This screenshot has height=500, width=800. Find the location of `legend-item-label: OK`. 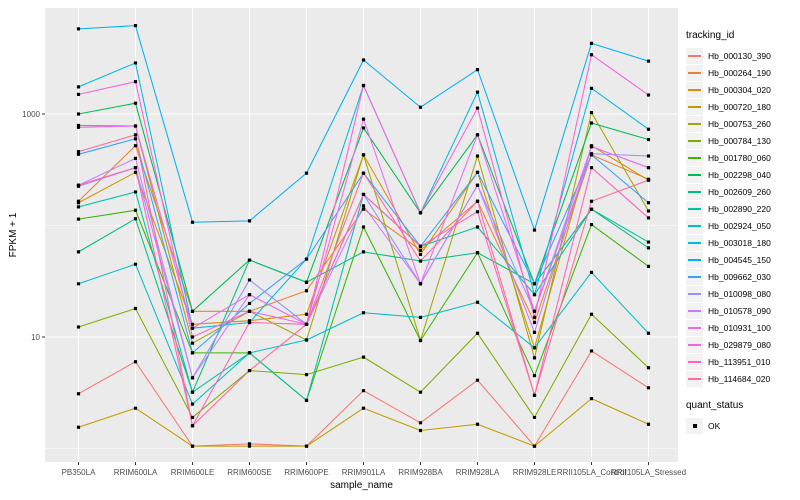

legend-item-label: OK is located at coordinates (714, 425).